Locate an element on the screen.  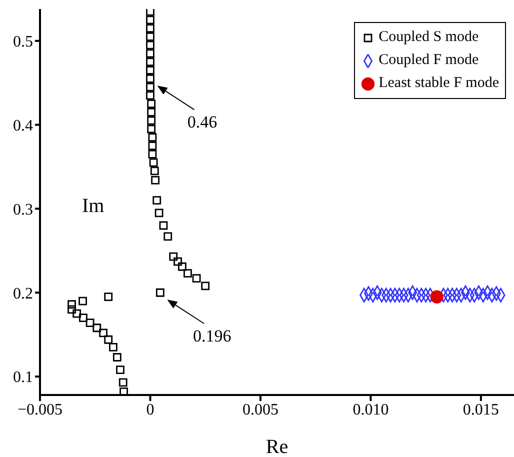
y-tick-label: 0.4 is located at coordinates (23, 125).